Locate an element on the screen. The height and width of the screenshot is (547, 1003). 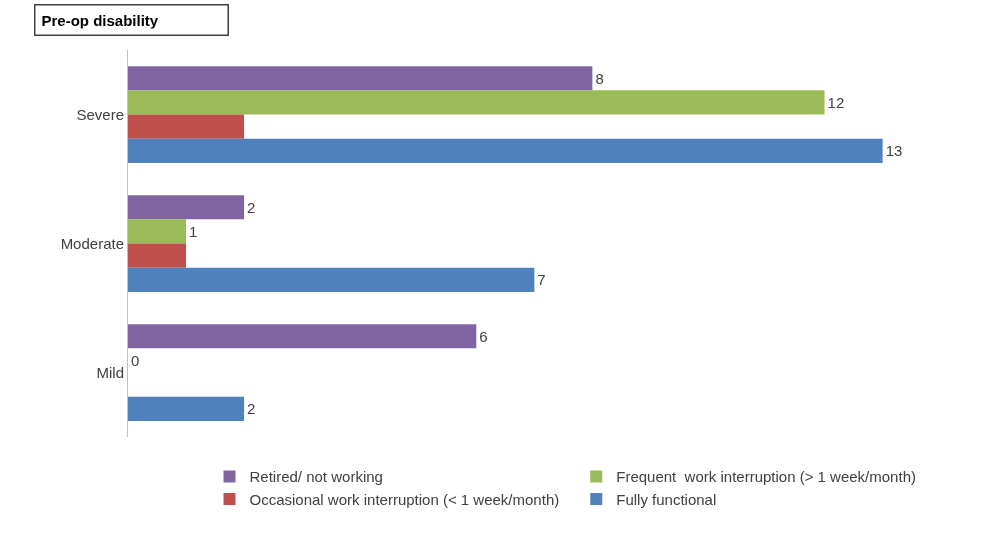
data-label: 7 is located at coordinates (541, 280).